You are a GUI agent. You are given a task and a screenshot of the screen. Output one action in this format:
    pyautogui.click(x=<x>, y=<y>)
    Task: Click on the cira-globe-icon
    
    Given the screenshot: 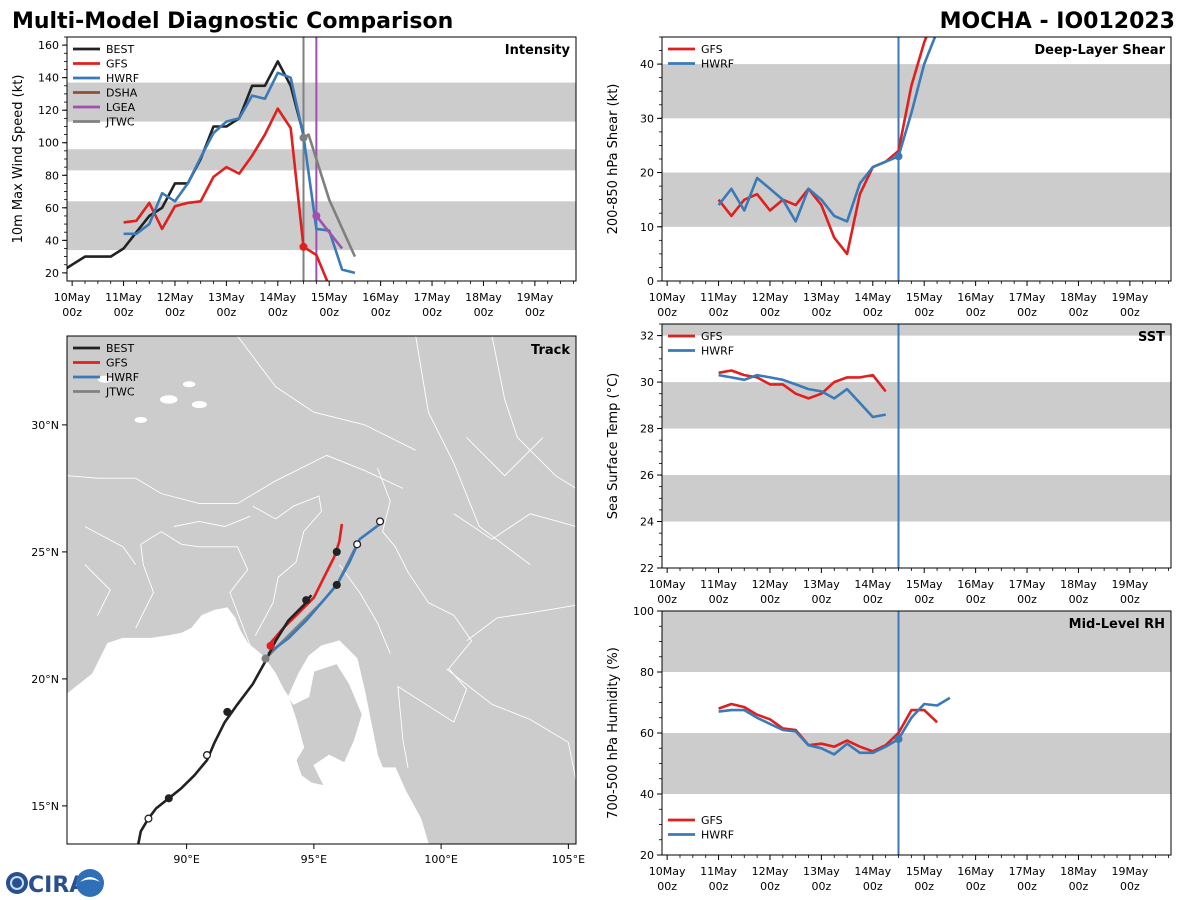 What is the action you would take?
    pyautogui.click(x=17, y=883)
    